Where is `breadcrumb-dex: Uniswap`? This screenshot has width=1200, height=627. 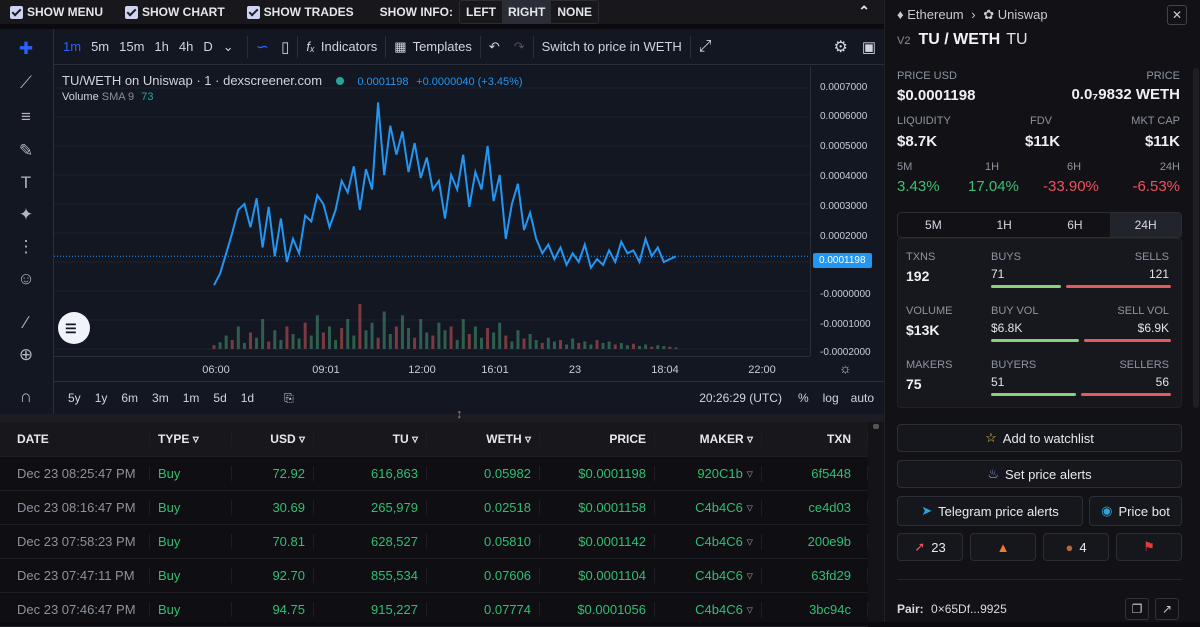
breadcrumb-dex: Uniswap is located at coordinates (1022, 14).